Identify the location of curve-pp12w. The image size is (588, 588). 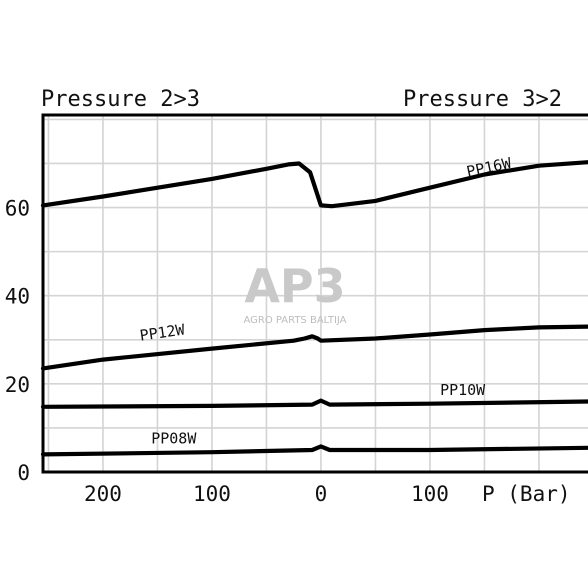
(314, 347).